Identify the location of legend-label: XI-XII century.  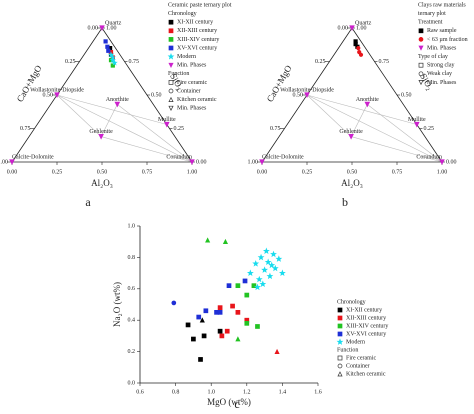
(364, 310).